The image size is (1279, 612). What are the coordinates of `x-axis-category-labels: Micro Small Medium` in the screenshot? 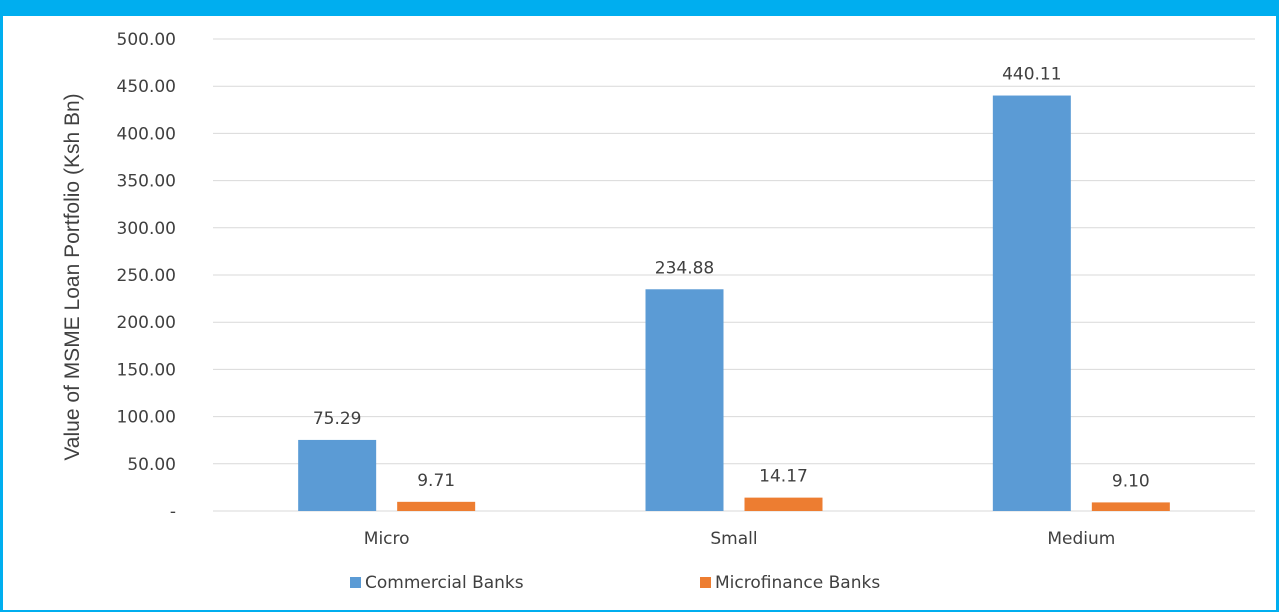 It's located at (740, 539).